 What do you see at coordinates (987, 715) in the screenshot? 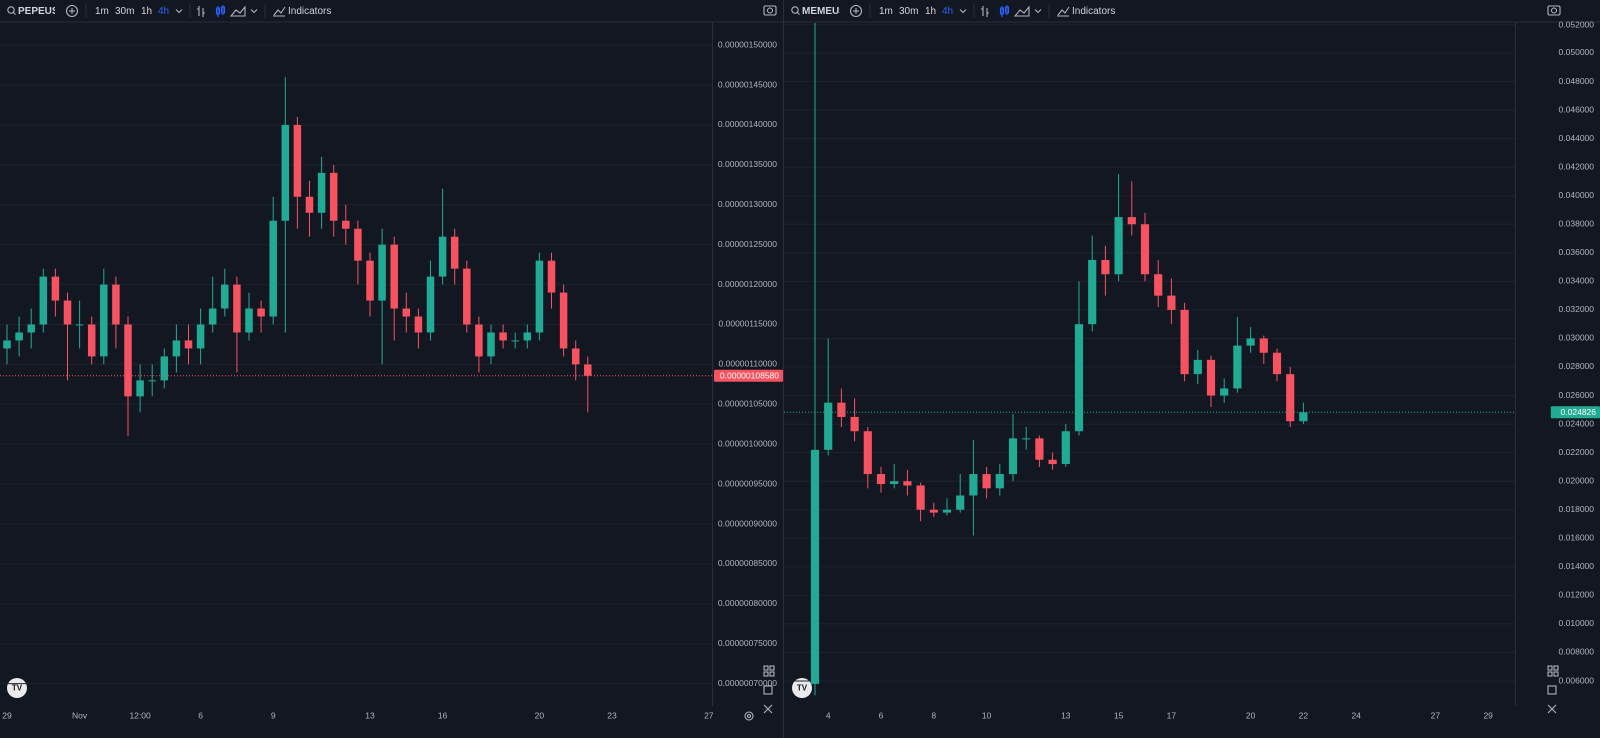
I see `x-tick-label: 10` at bounding box center [987, 715].